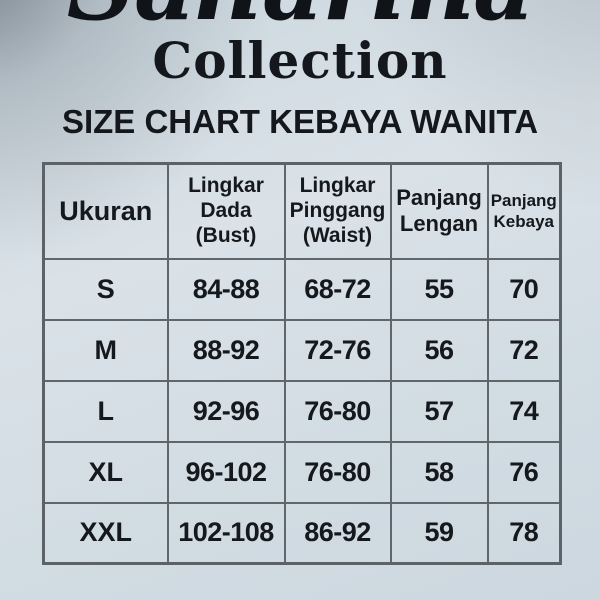 Image resolution: width=600 pixels, height=600 pixels. Describe the element at coordinates (439, 289) in the screenshot. I see `sleeve-length-value: 55` at that location.